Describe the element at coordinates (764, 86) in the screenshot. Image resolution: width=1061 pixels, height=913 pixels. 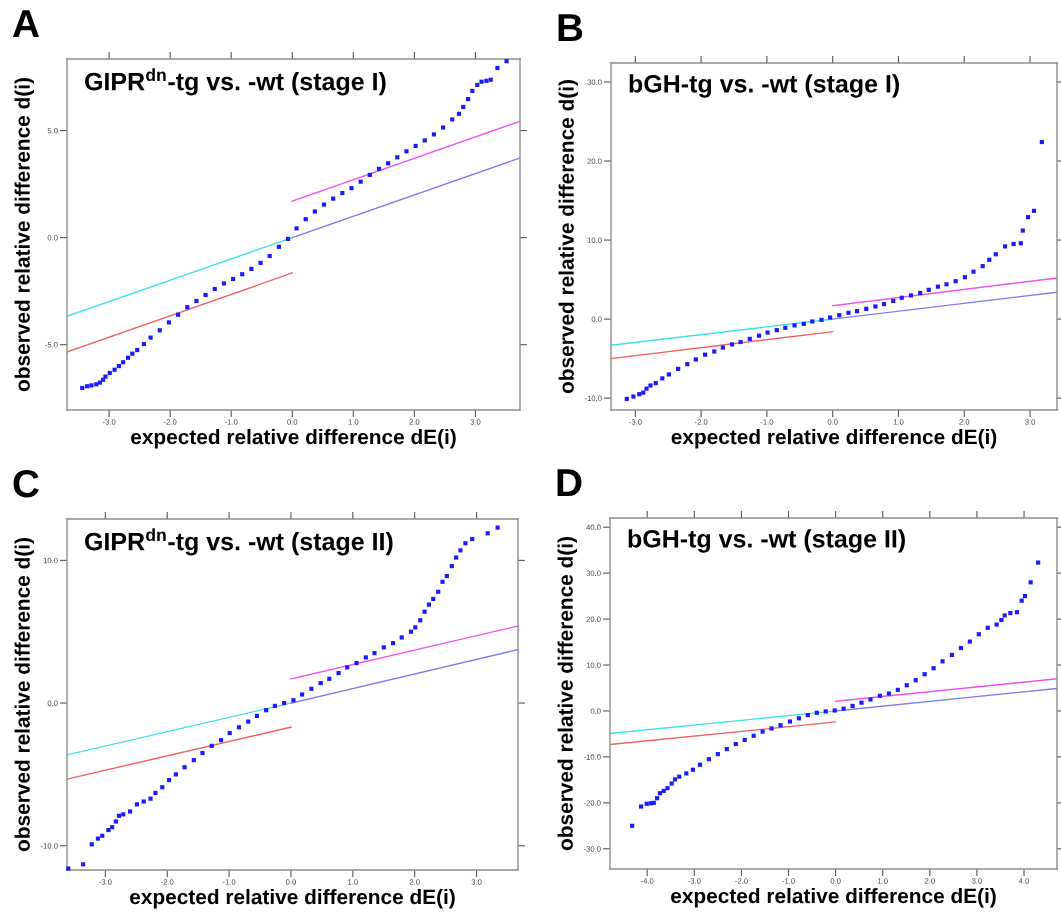
I see `chart-title: bGH-tg vs. -wt (stage I)` at that location.